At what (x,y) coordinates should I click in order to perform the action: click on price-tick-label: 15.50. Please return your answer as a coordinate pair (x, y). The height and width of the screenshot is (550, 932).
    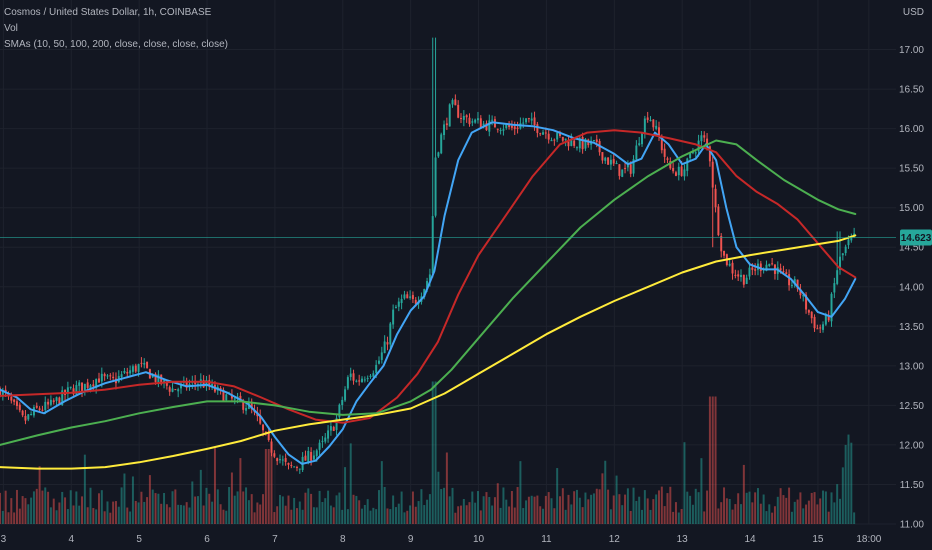
    Looking at the image, I should click on (911, 169).